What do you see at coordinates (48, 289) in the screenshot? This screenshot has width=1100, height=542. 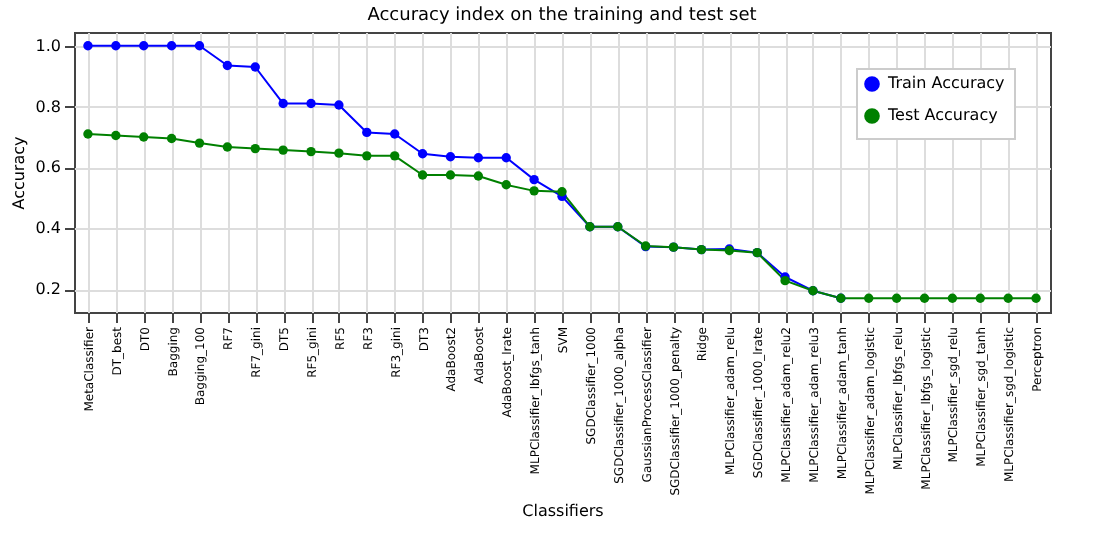 I see `y-tick-label: 0.2` at bounding box center [48, 289].